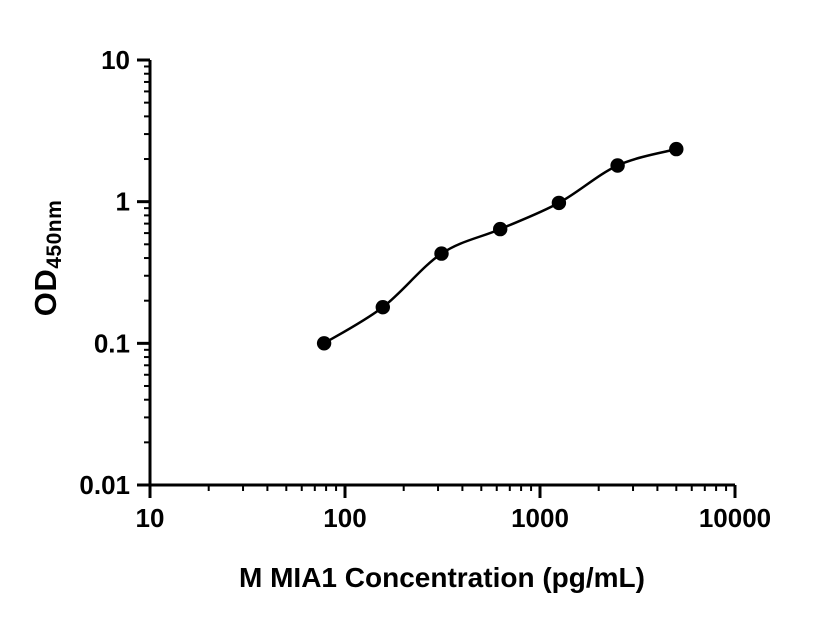 This screenshot has width=816, height=640. Describe the element at coordinates (150, 518) in the screenshot. I see `x-tick-label: 10` at that location.